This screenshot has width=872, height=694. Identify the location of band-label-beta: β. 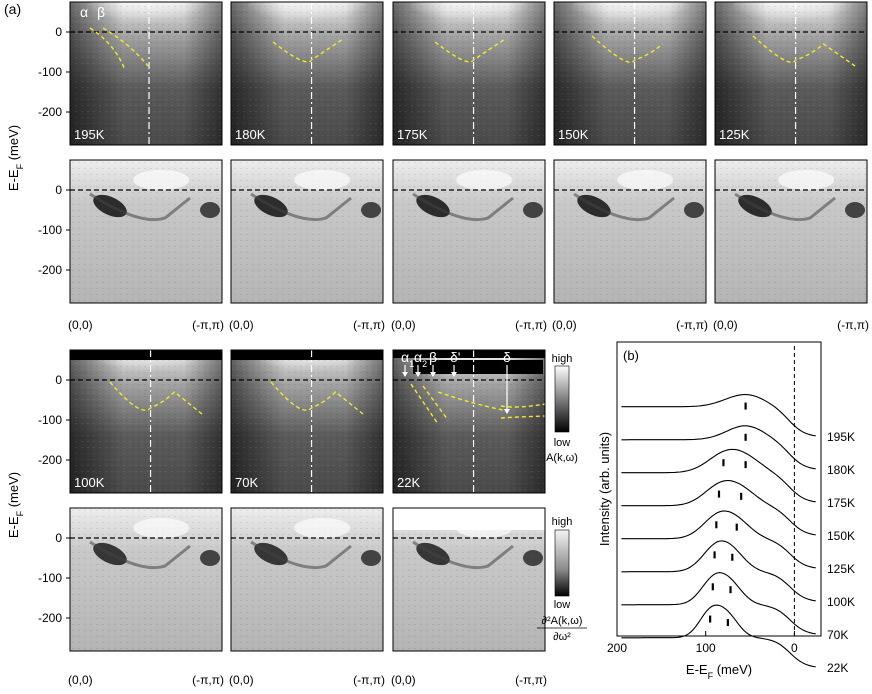
(101, 12).